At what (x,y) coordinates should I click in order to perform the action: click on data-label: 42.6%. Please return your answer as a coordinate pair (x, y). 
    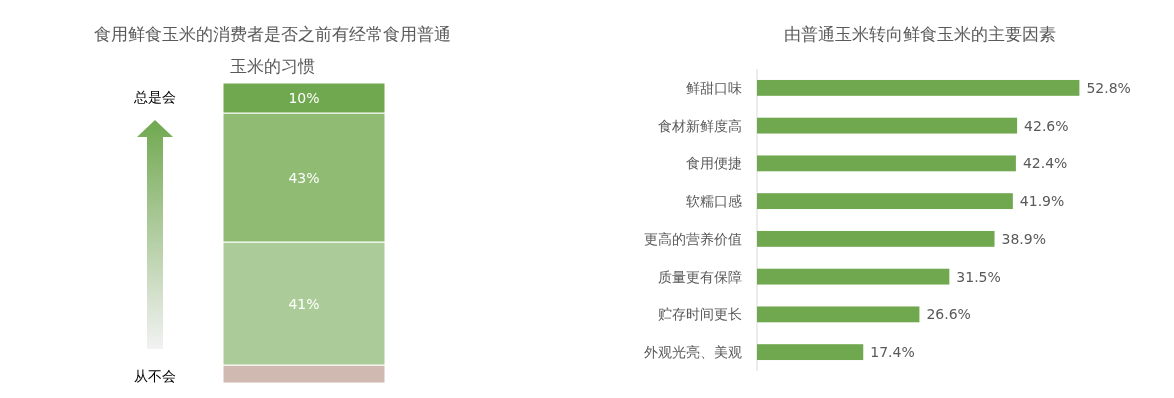
    Looking at the image, I should click on (1046, 125).